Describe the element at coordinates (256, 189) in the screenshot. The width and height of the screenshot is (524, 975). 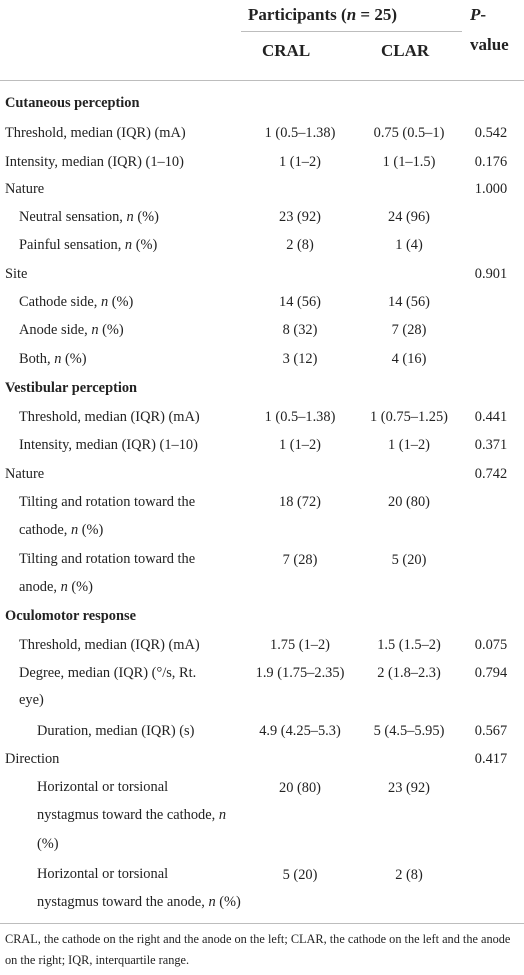
I see `table-row: Nature 1.000` at that location.